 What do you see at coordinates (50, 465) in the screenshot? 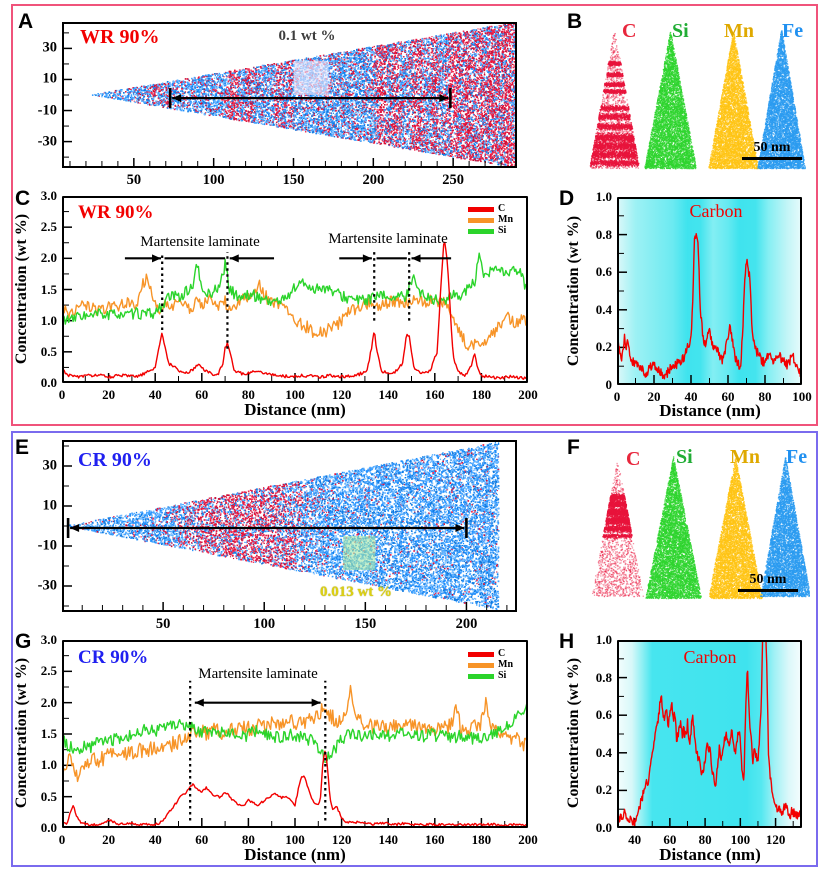
I see `tick-label: 30` at bounding box center [50, 465].